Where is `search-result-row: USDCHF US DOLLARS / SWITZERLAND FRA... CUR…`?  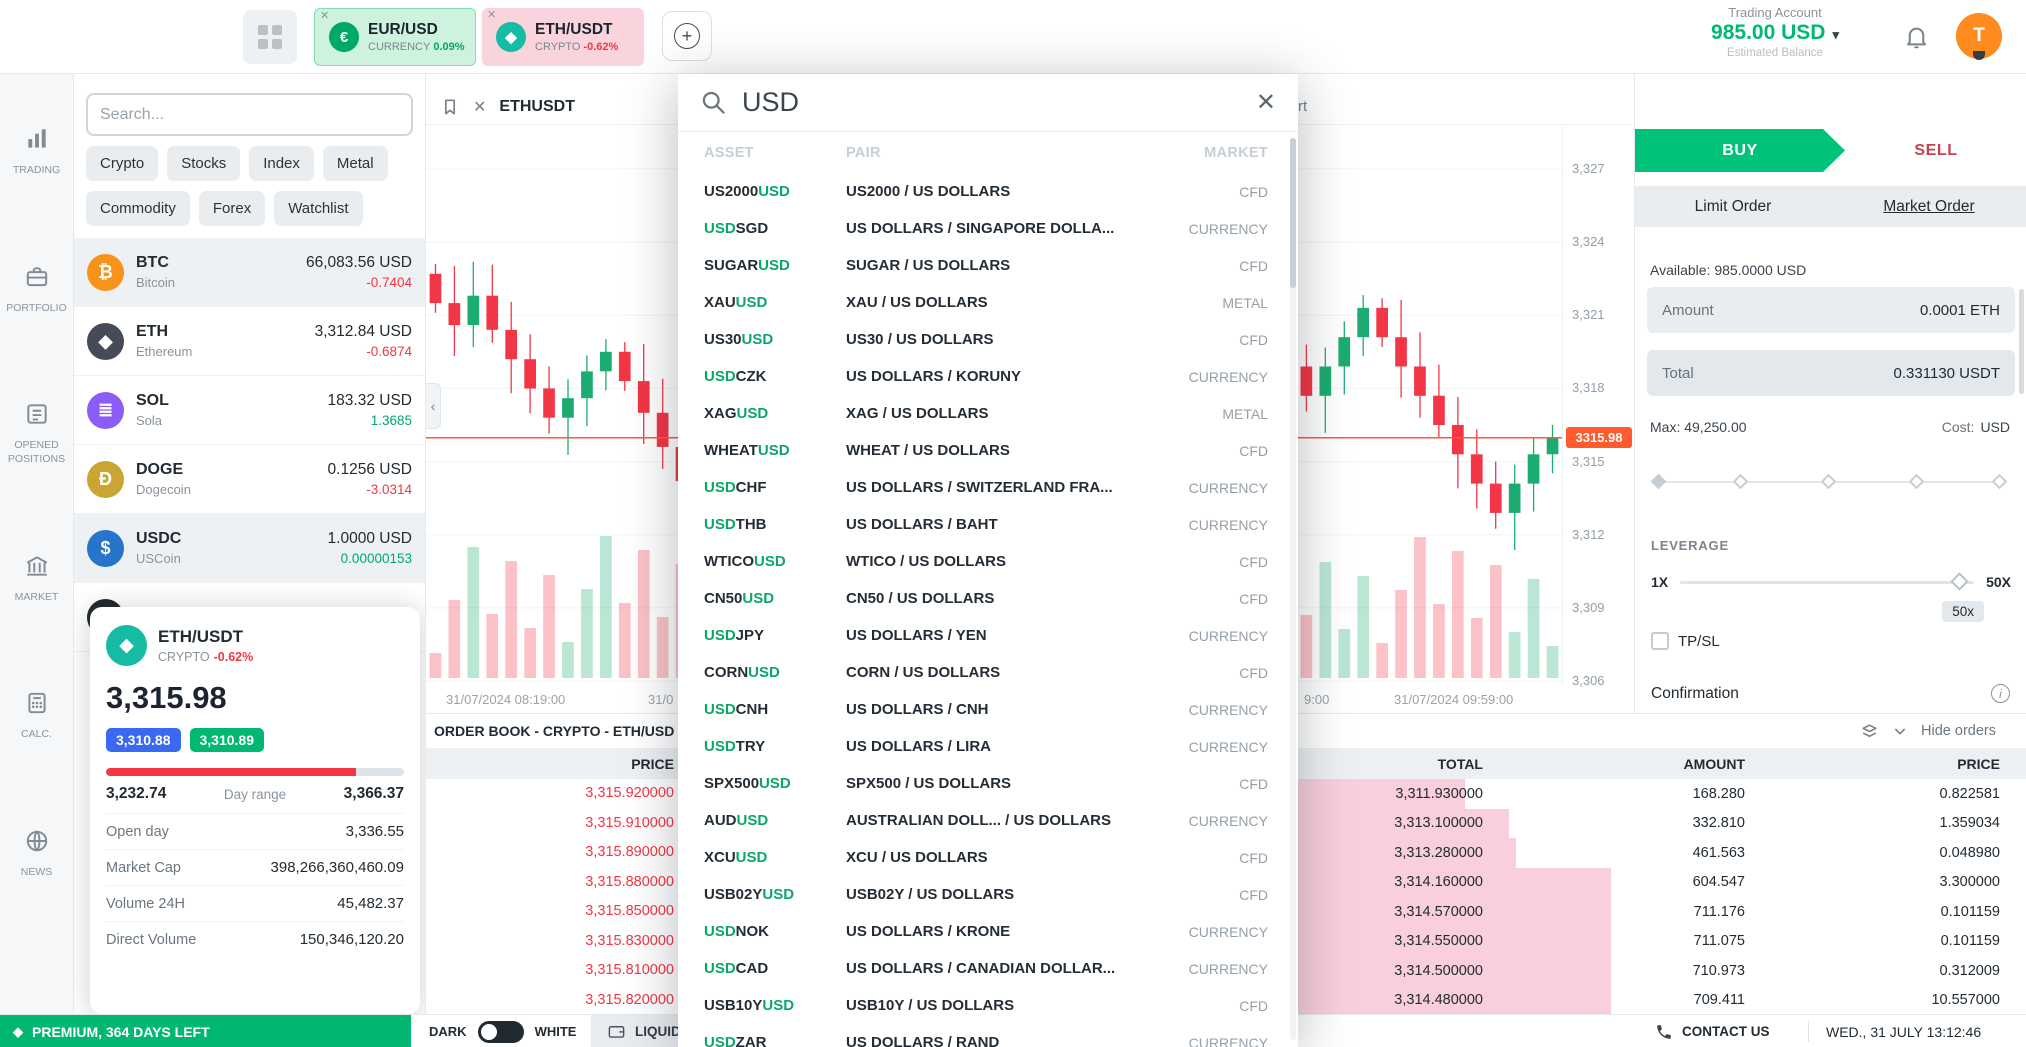
search-result-row: USDCHF US DOLLARS / SWITZERLAND FRA... CUR… is located at coordinates (988, 488).